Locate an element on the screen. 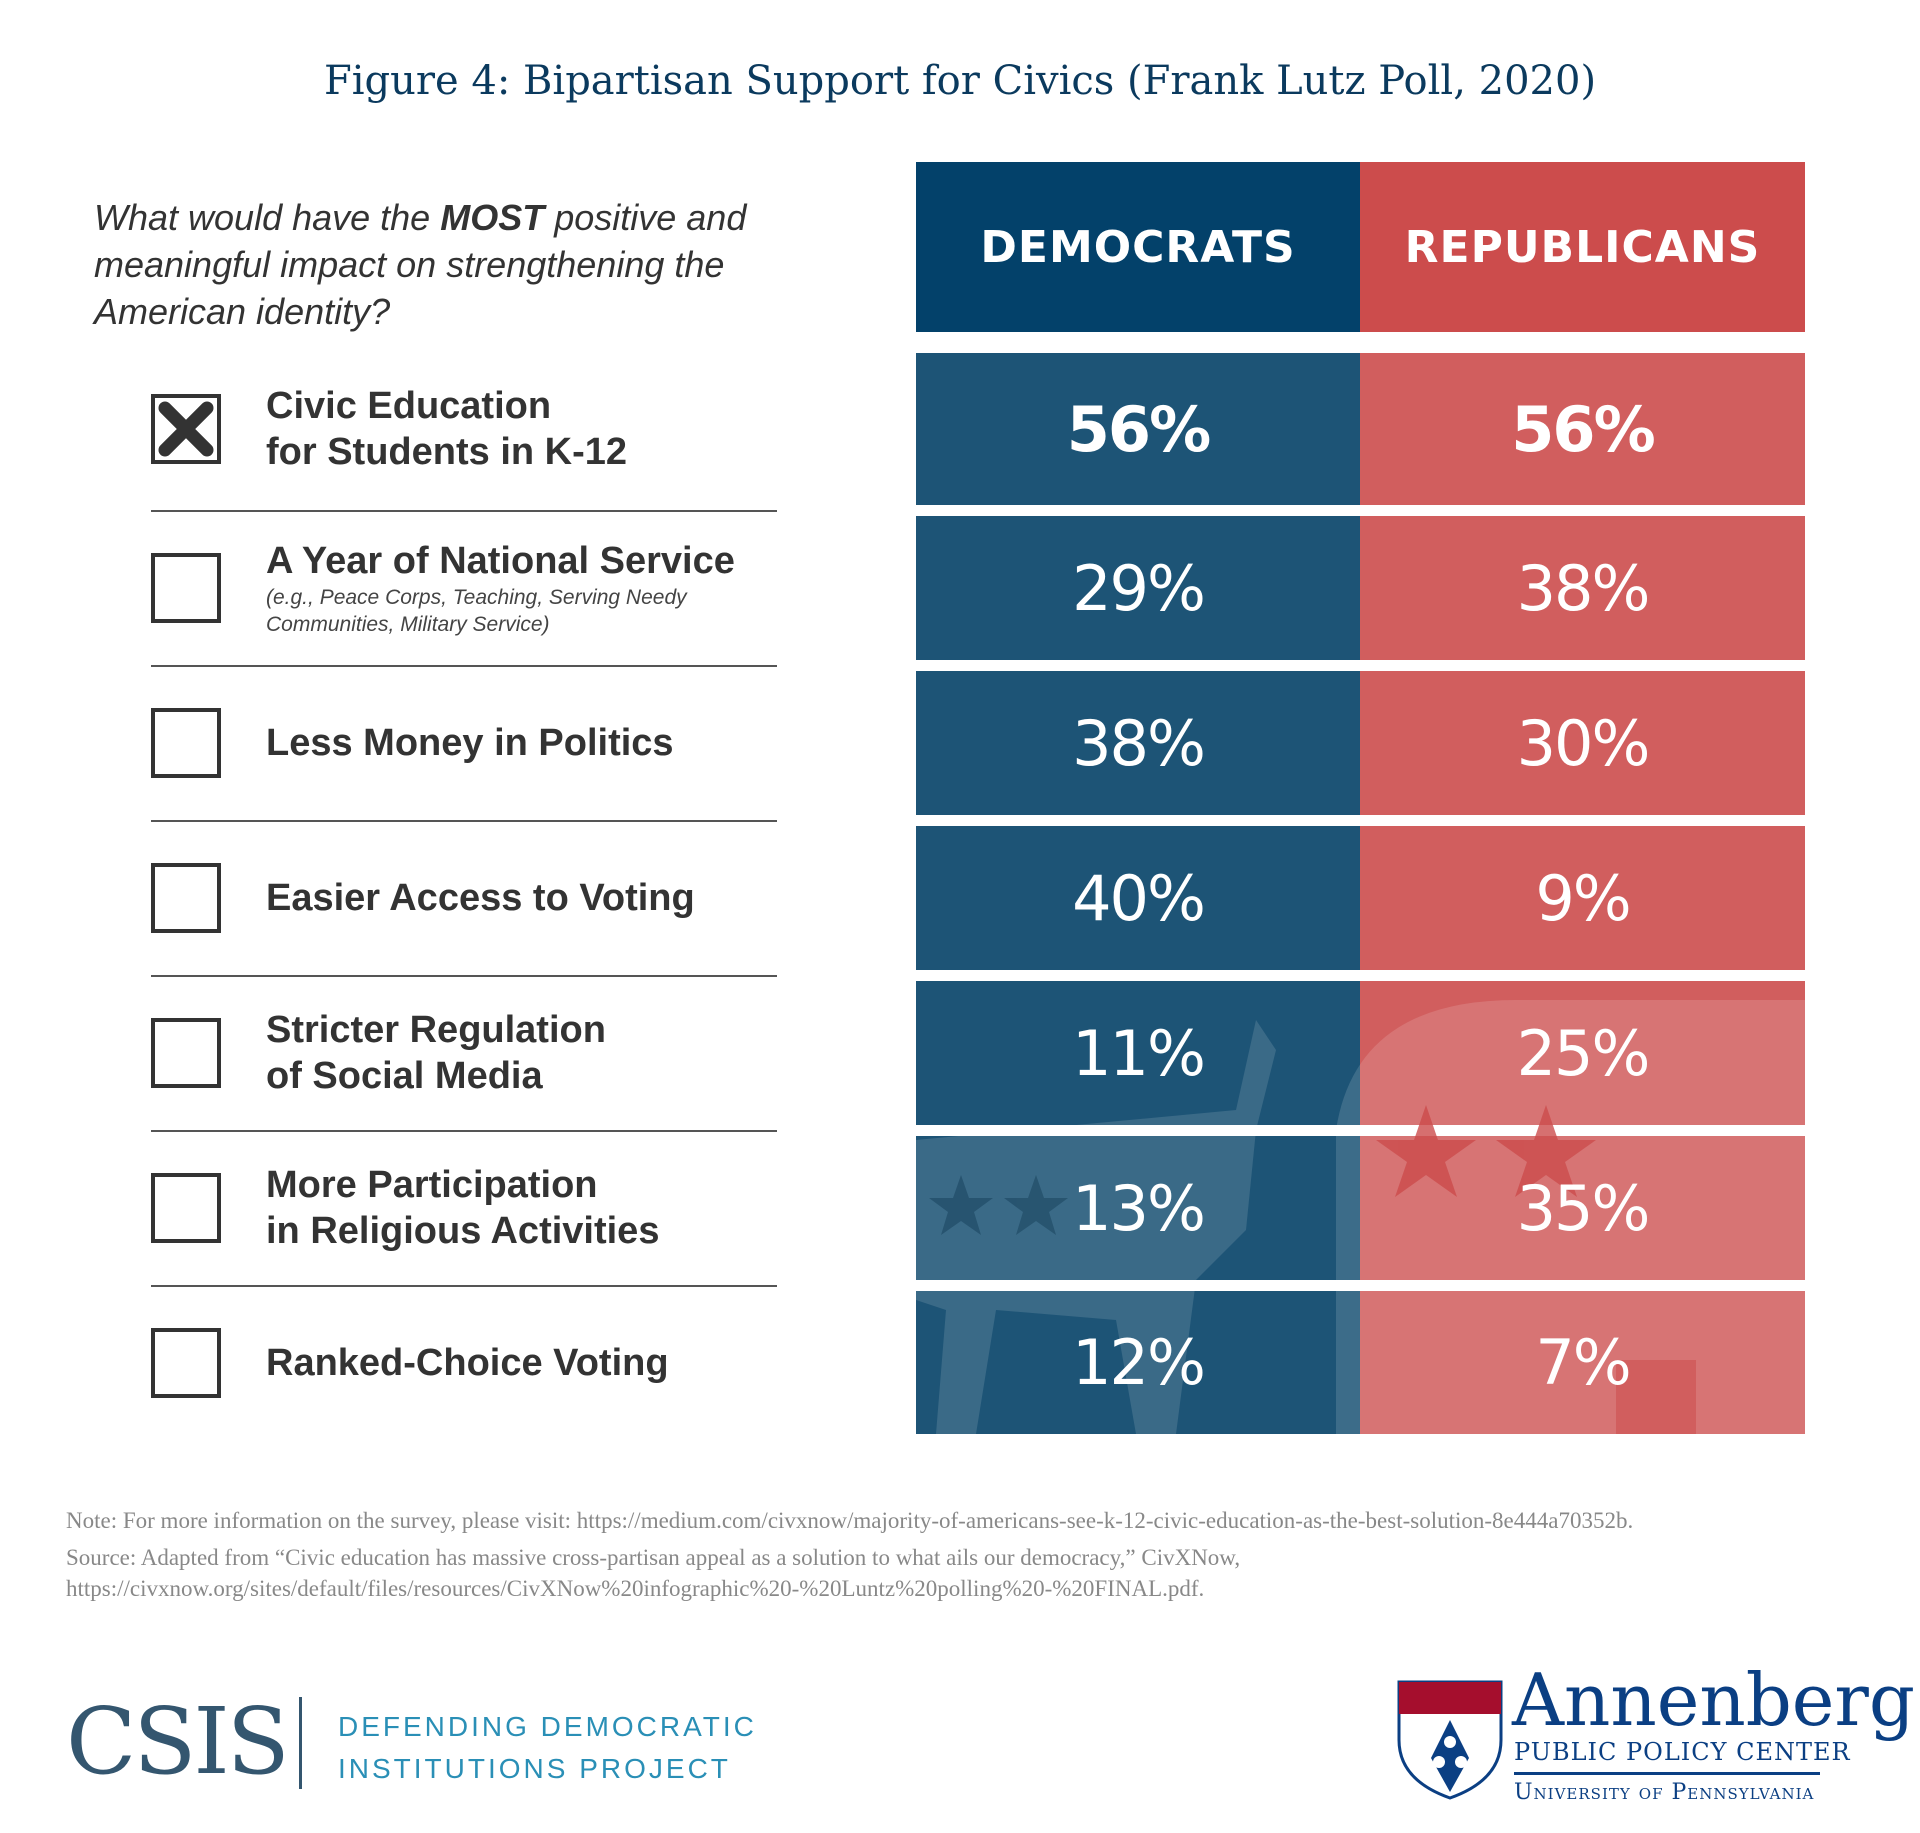 Image resolution: width=1920 pixels, height=1833 pixels. democrats-value: 38% is located at coordinates (1139, 743).